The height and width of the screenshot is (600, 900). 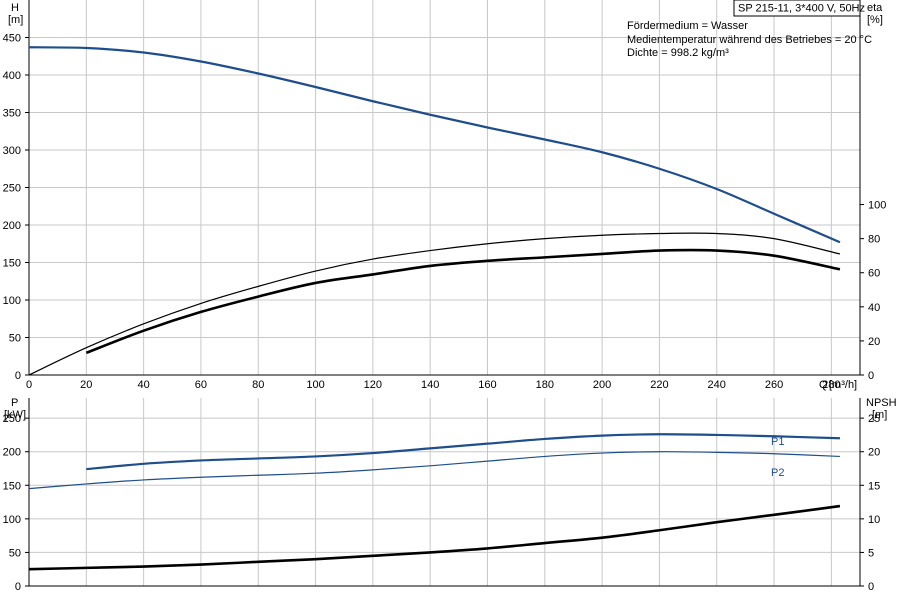 I want to click on x-tick-label: 120, so click(x=373, y=385).